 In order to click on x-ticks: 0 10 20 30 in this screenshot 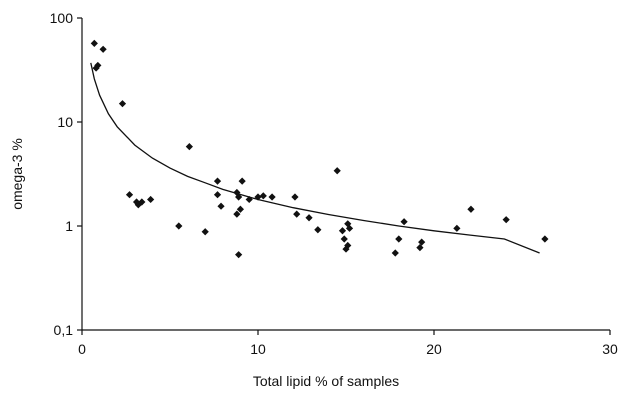, I will do `click(348, 343)`.